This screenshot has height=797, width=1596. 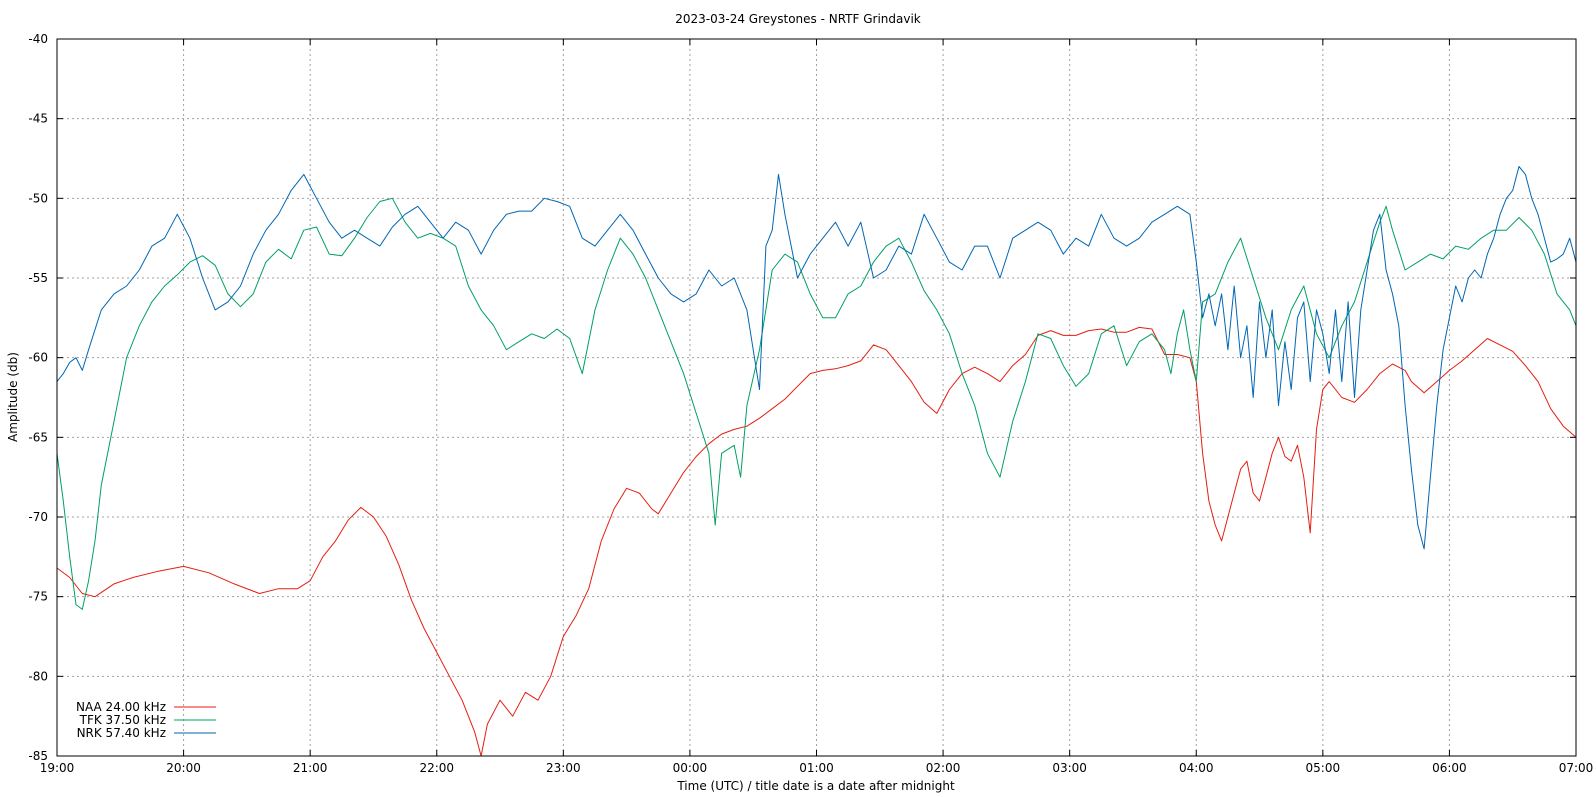 I want to click on y-tick-label: -60, so click(x=38, y=358).